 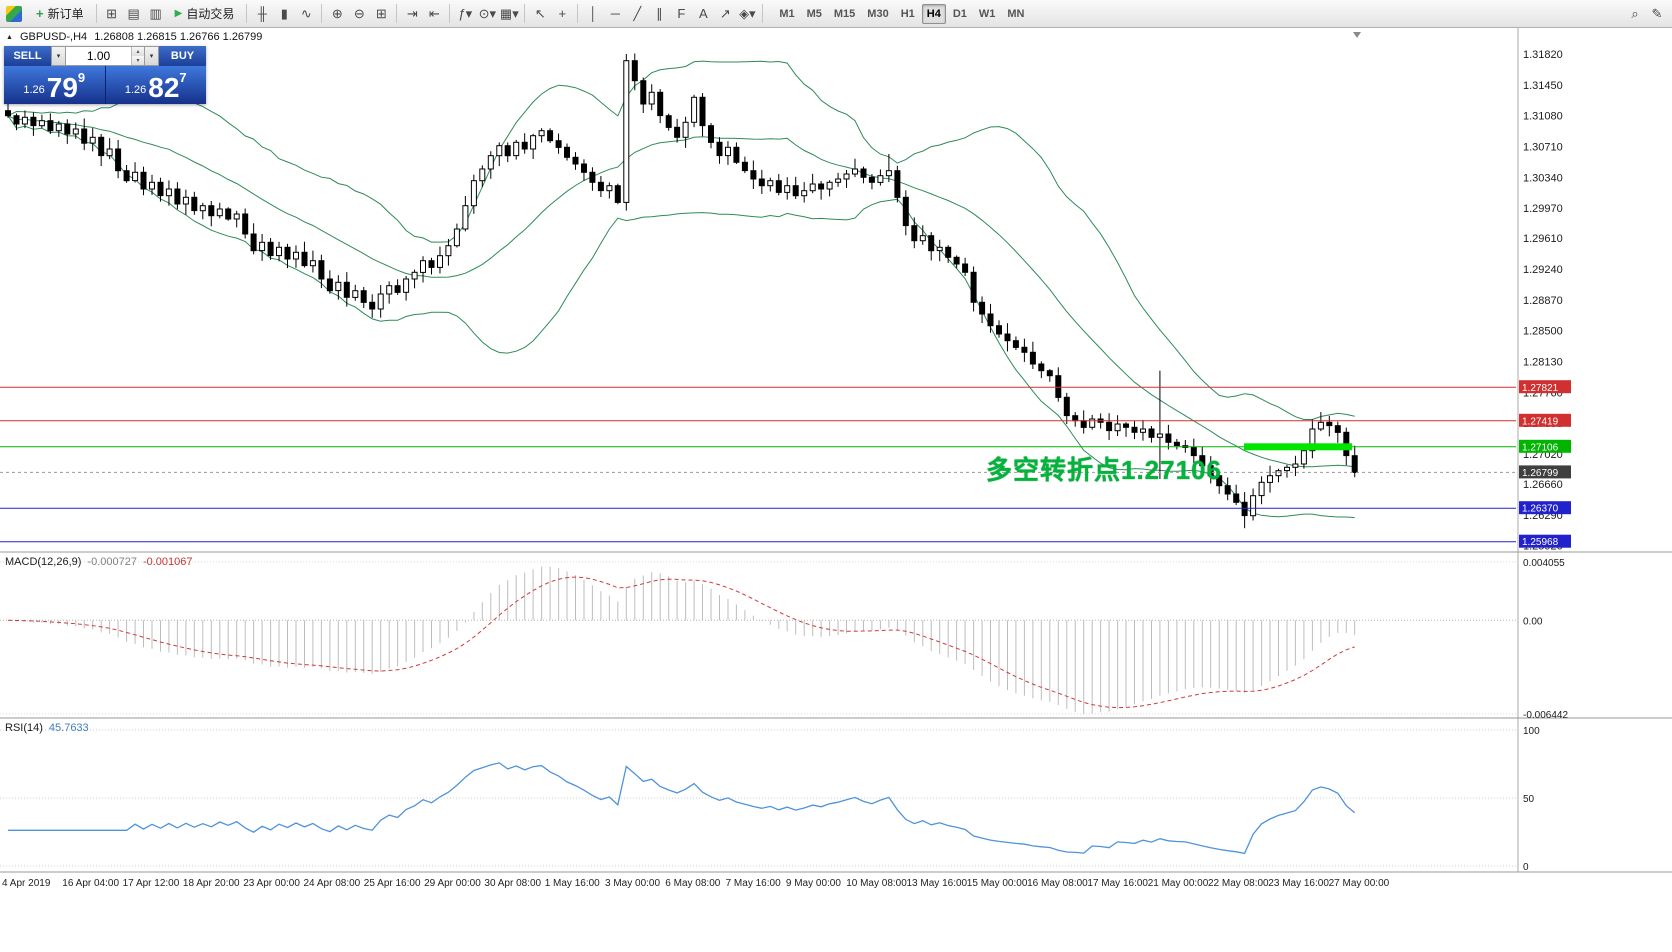 I want to click on svg-text: 1.26370, so click(x=1540, y=509).